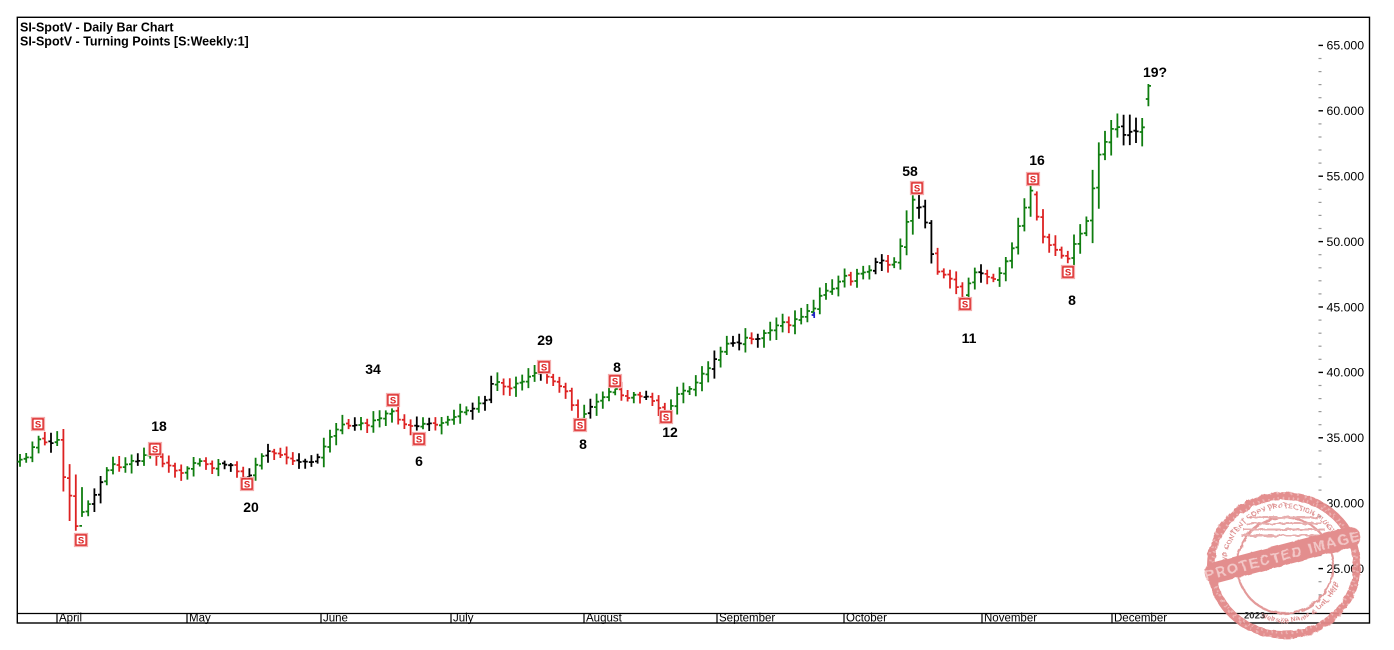  Describe the element at coordinates (604, 619) in the screenshot. I see `svg-text: August` at that location.